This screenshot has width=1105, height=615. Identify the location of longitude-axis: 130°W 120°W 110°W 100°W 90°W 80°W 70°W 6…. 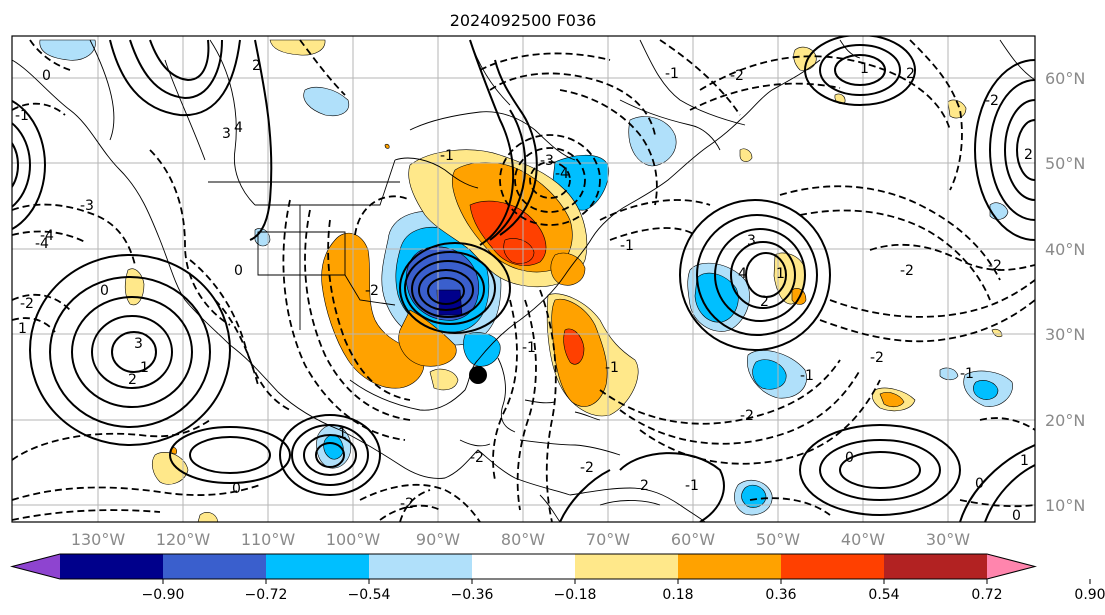
(520, 539).